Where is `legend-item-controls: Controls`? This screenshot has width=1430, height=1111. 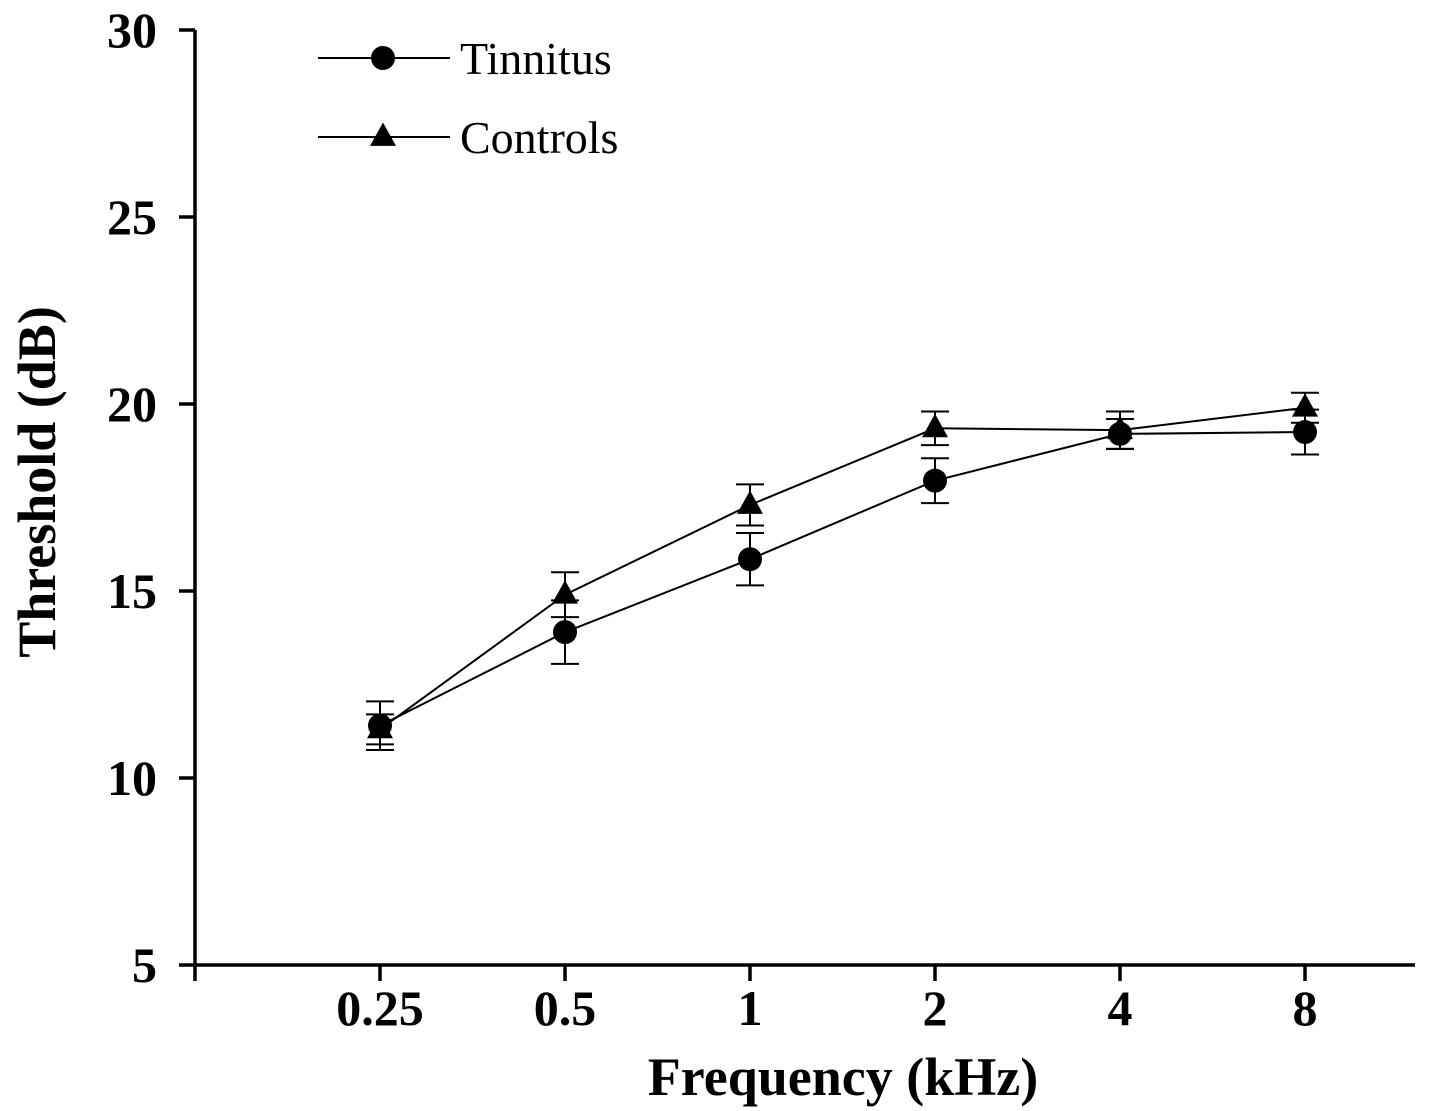
legend-item-controls: Controls is located at coordinates (468, 137).